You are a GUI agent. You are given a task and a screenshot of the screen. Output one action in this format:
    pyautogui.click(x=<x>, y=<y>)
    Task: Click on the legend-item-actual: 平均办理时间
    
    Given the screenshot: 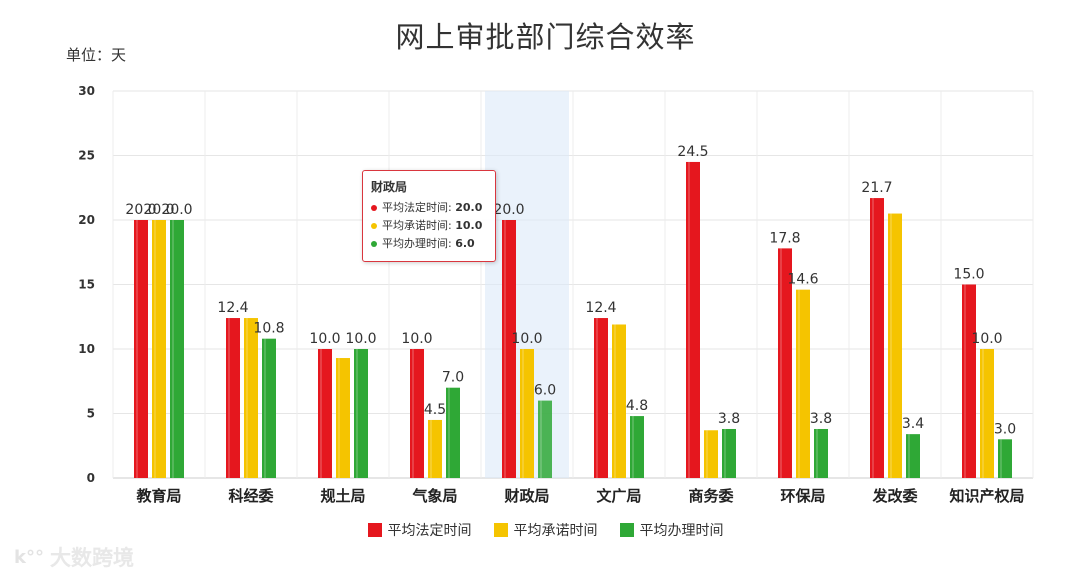 What is the action you would take?
    pyautogui.click(x=671, y=530)
    